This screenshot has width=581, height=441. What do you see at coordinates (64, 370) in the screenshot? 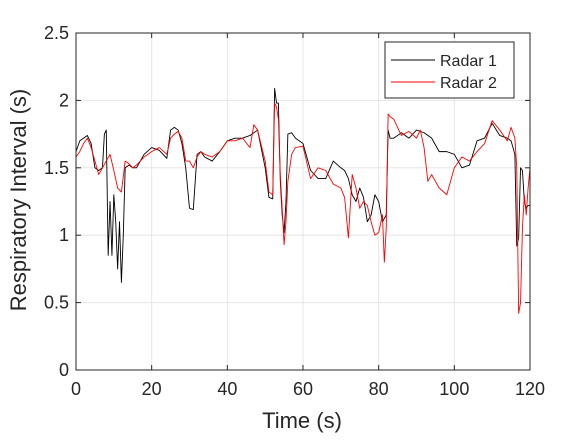
I see `y-tick-label: 0` at bounding box center [64, 370].